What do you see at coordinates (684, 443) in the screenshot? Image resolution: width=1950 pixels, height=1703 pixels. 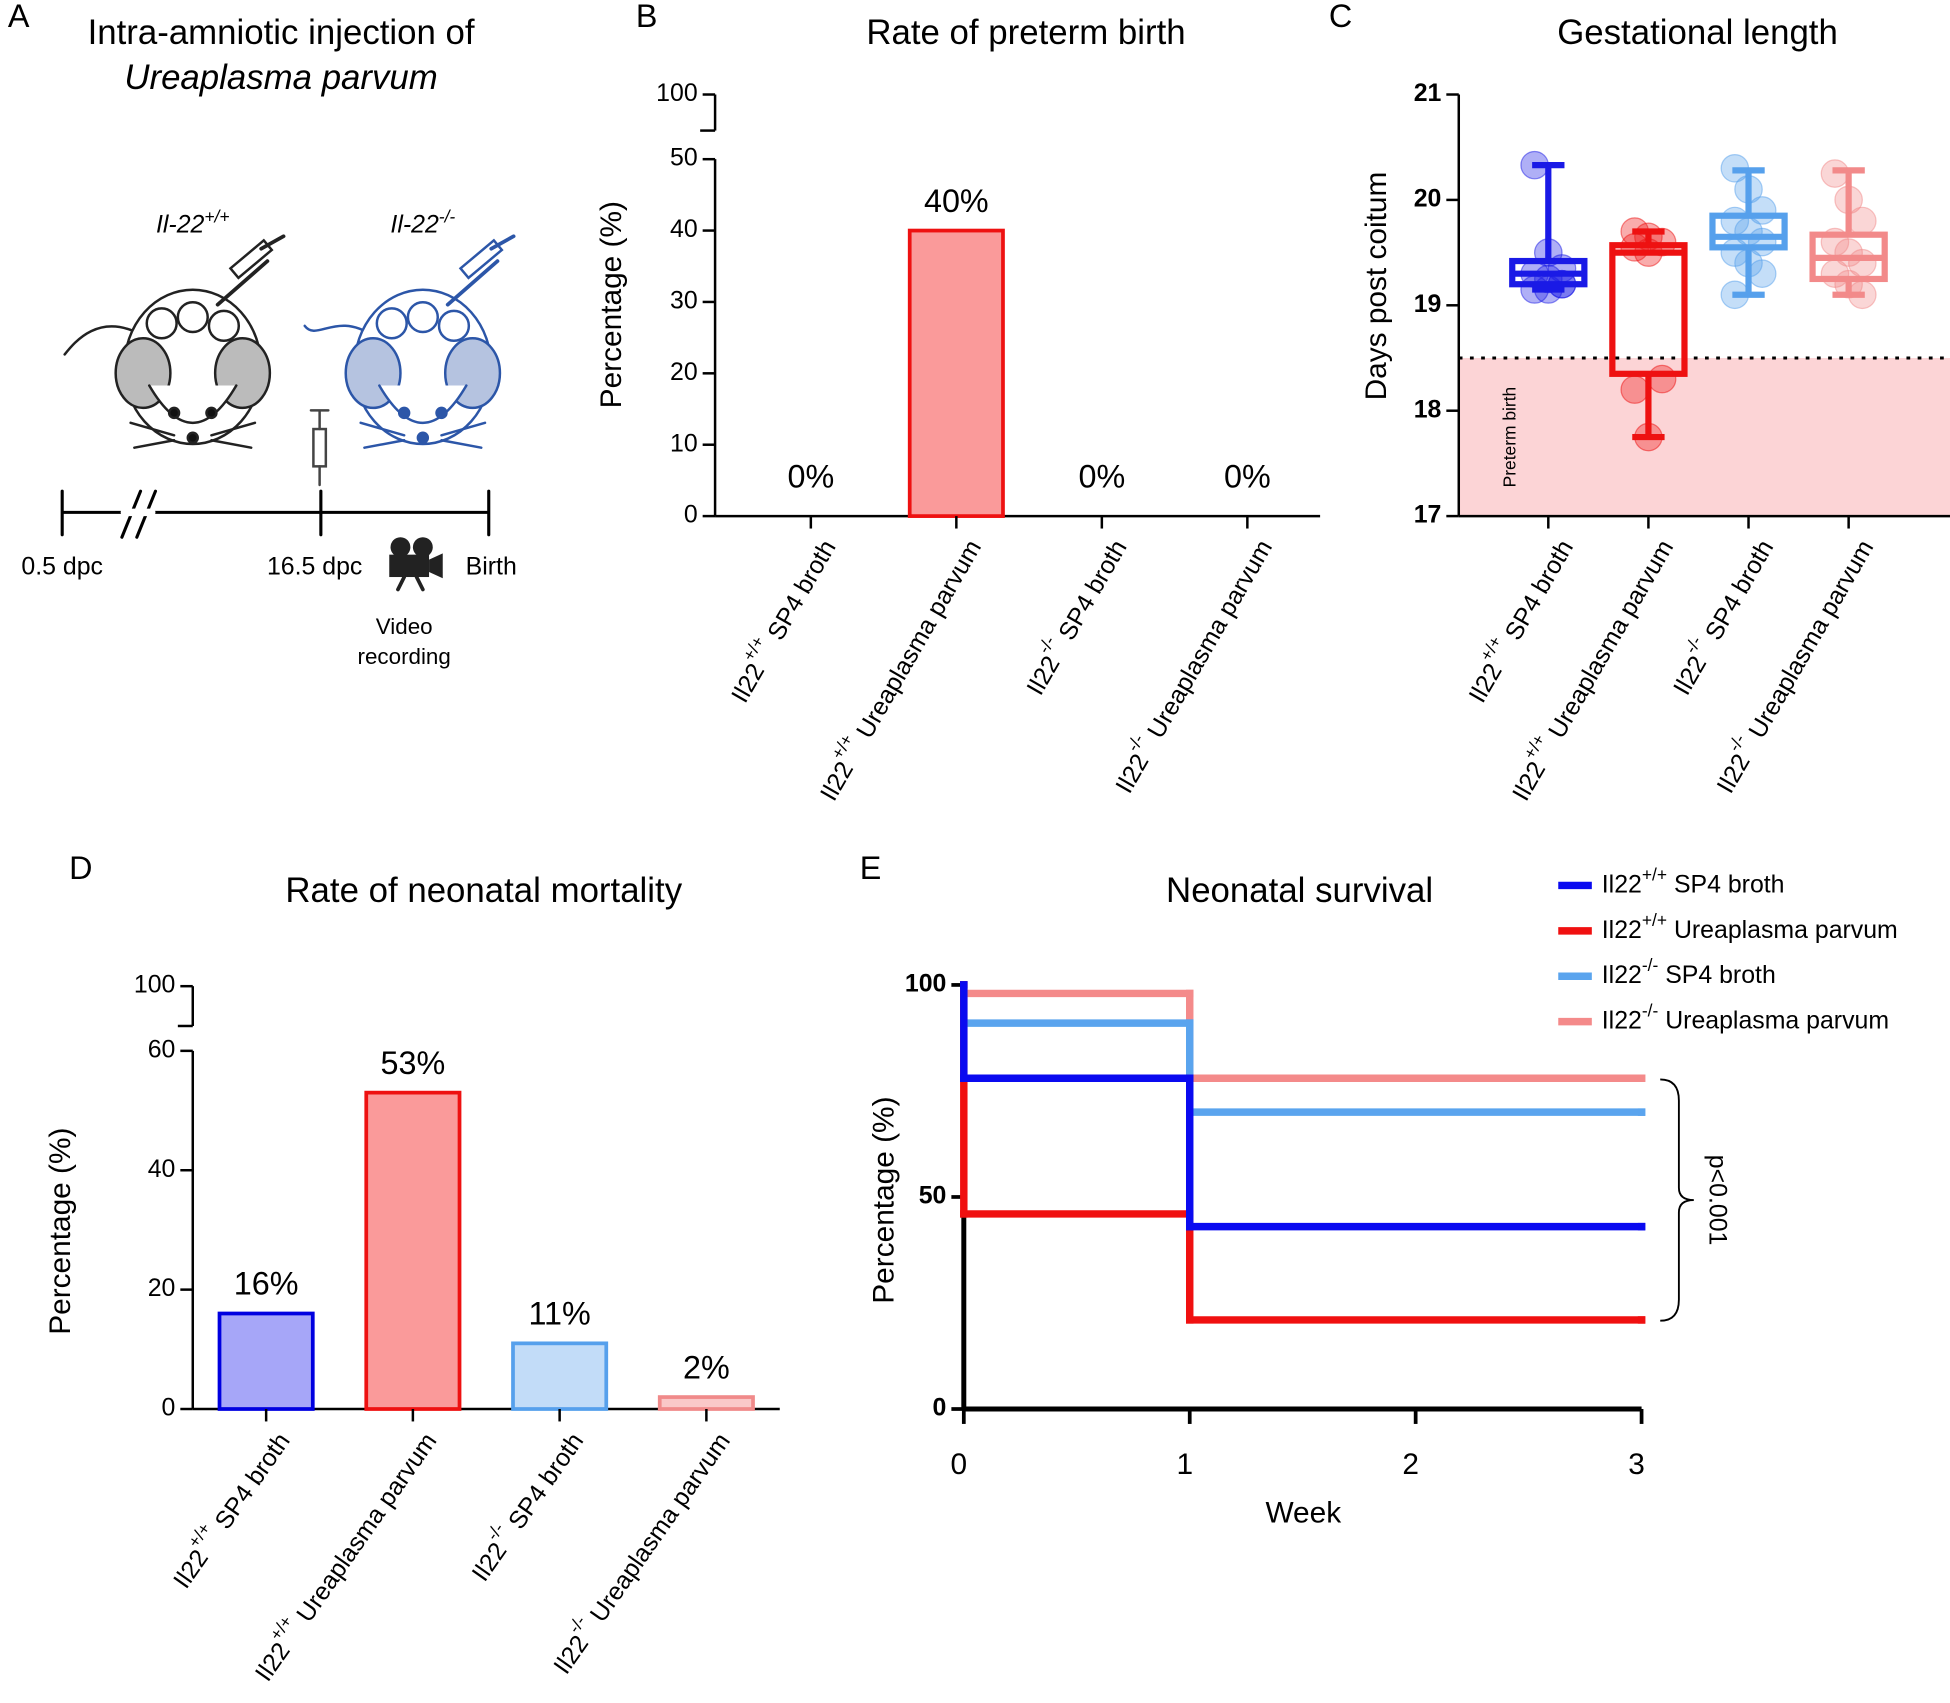 I see `y-tick-label: 10` at bounding box center [684, 443].